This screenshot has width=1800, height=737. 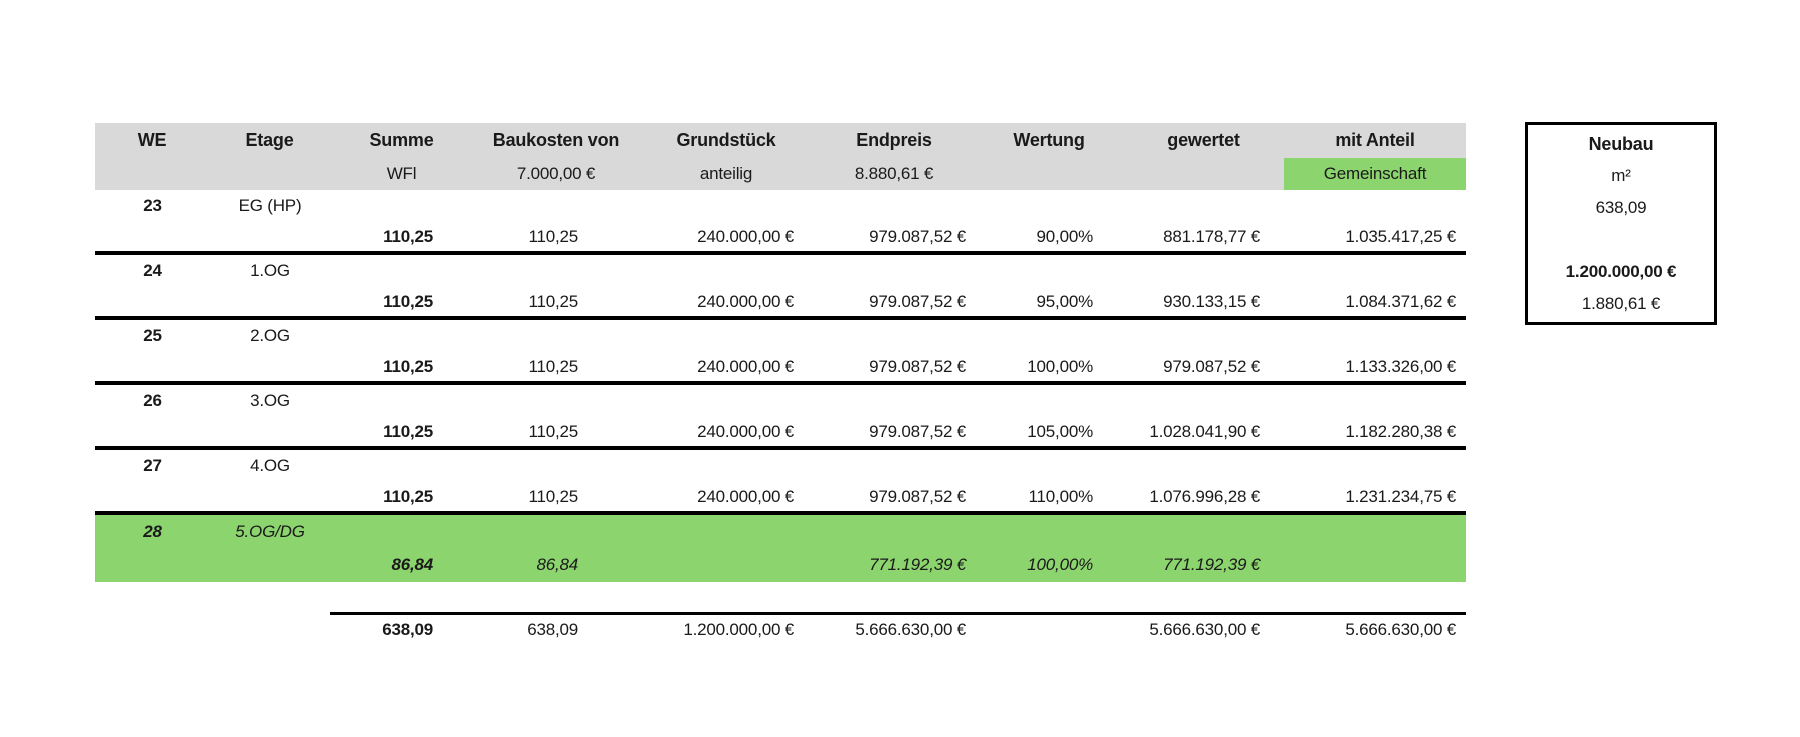 I want to click on mit-anteil-cell: 1.035.417,25 €, so click(x=1400, y=236).